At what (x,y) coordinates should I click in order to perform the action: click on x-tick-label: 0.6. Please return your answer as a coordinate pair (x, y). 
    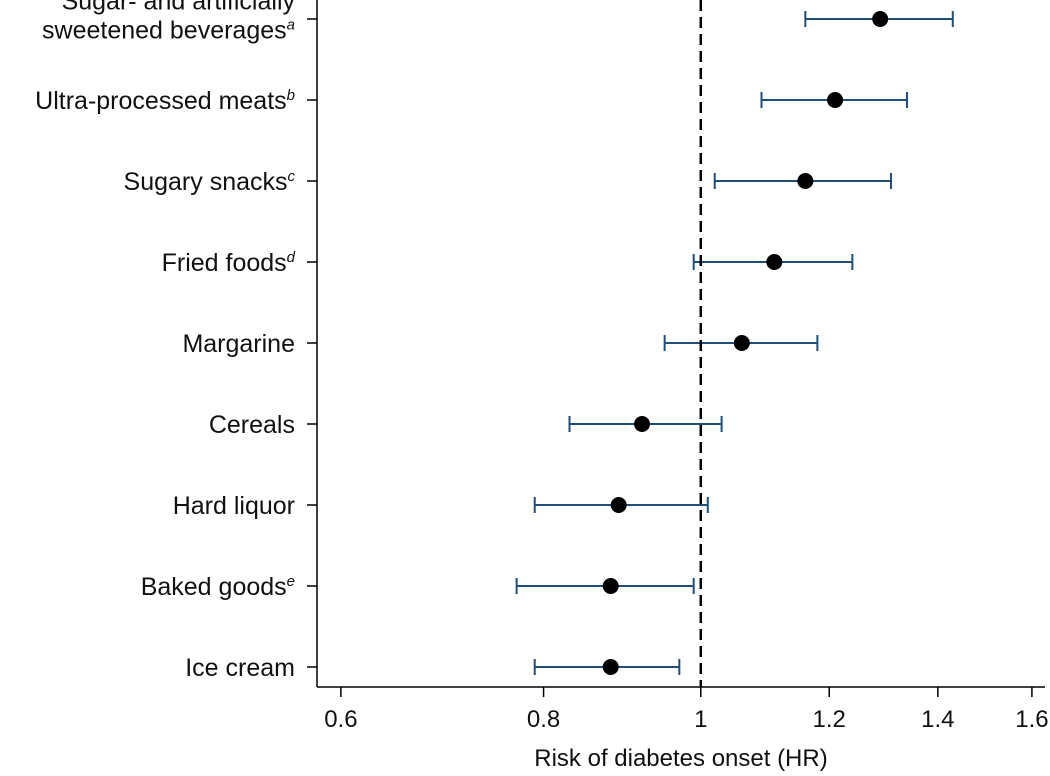
    Looking at the image, I should click on (340, 719).